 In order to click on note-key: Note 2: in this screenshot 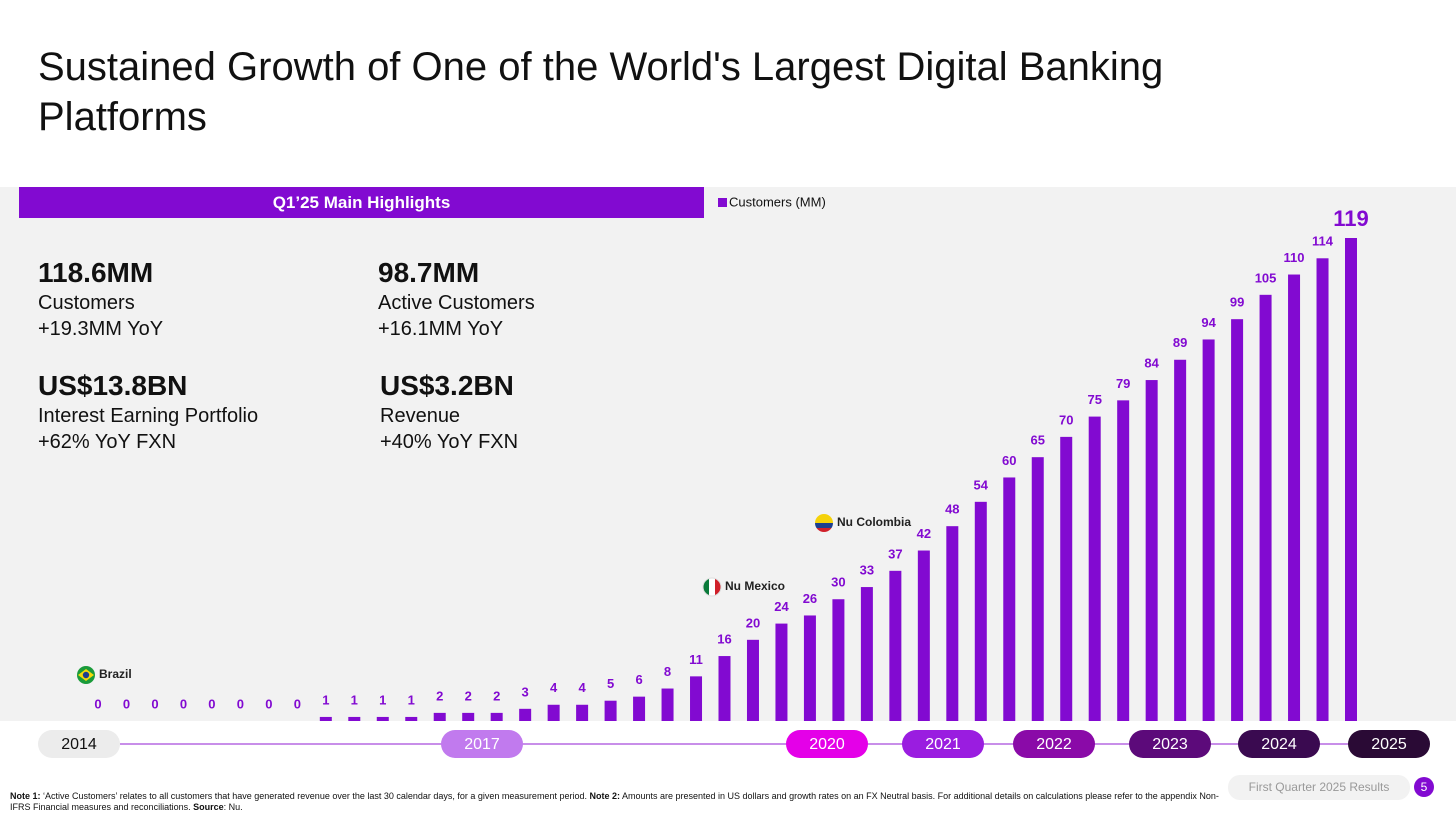, I will do `click(604, 796)`.